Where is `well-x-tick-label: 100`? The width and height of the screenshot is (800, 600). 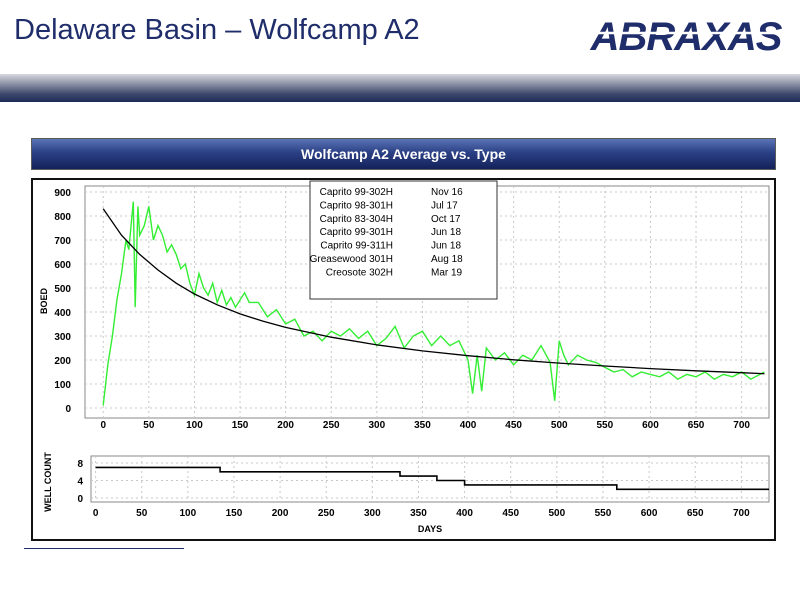
well-x-tick-label: 100 is located at coordinates (188, 513).